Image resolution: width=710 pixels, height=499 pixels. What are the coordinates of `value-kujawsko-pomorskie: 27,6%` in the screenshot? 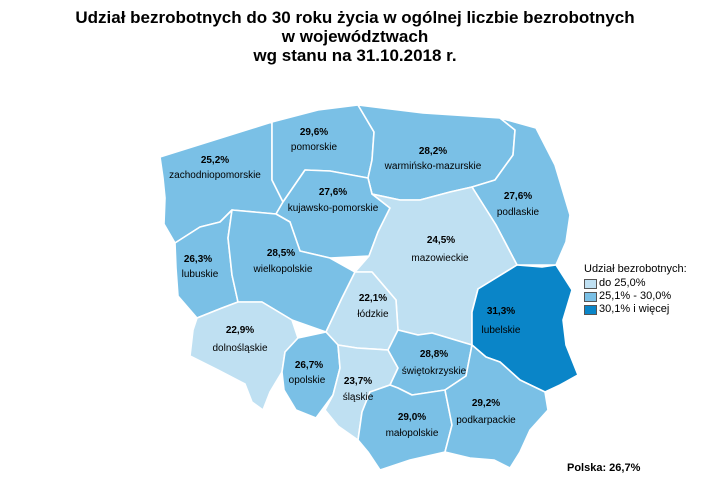 It's located at (333, 192).